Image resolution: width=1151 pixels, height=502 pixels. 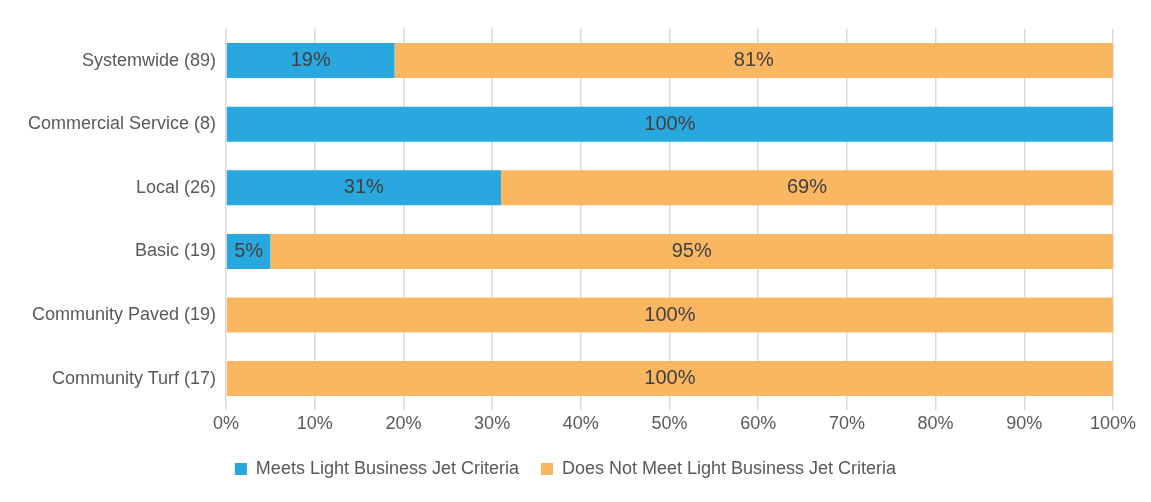 I want to click on data-label: 69%, so click(x=807, y=186).